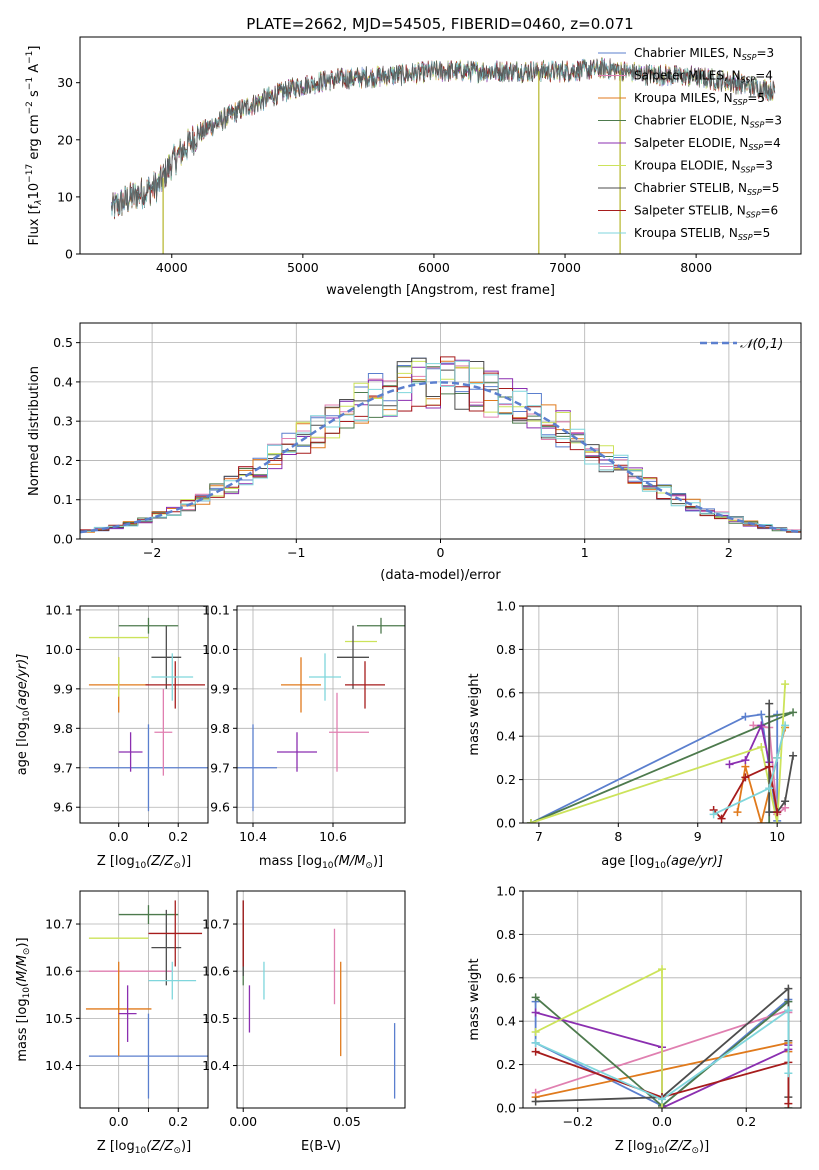  I want to click on label-part: Chabrier ELODIE, N, so click(692, 121).